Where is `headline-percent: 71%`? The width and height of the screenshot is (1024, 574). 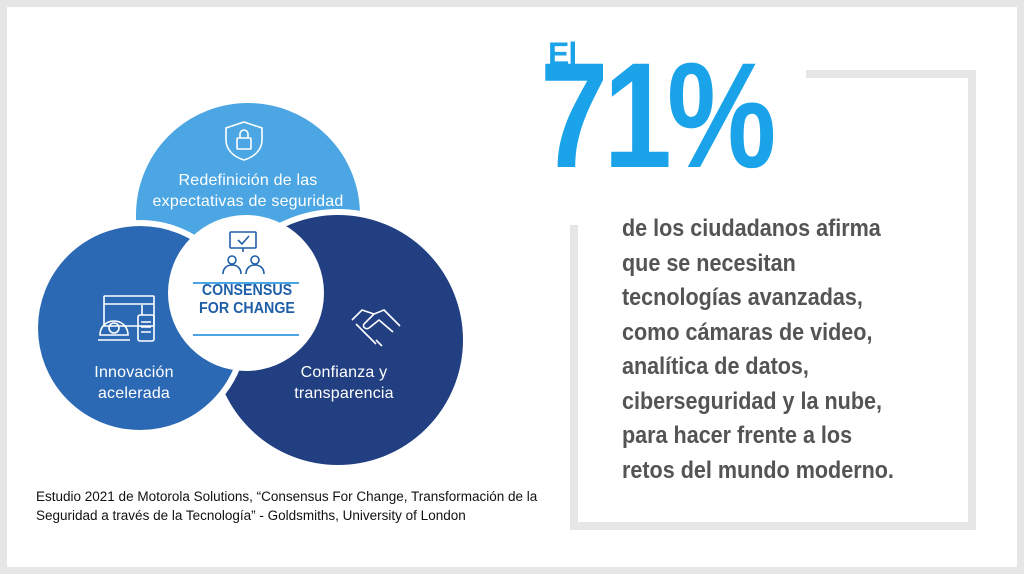 headline-percent: 71% is located at coordinates (658, 115).